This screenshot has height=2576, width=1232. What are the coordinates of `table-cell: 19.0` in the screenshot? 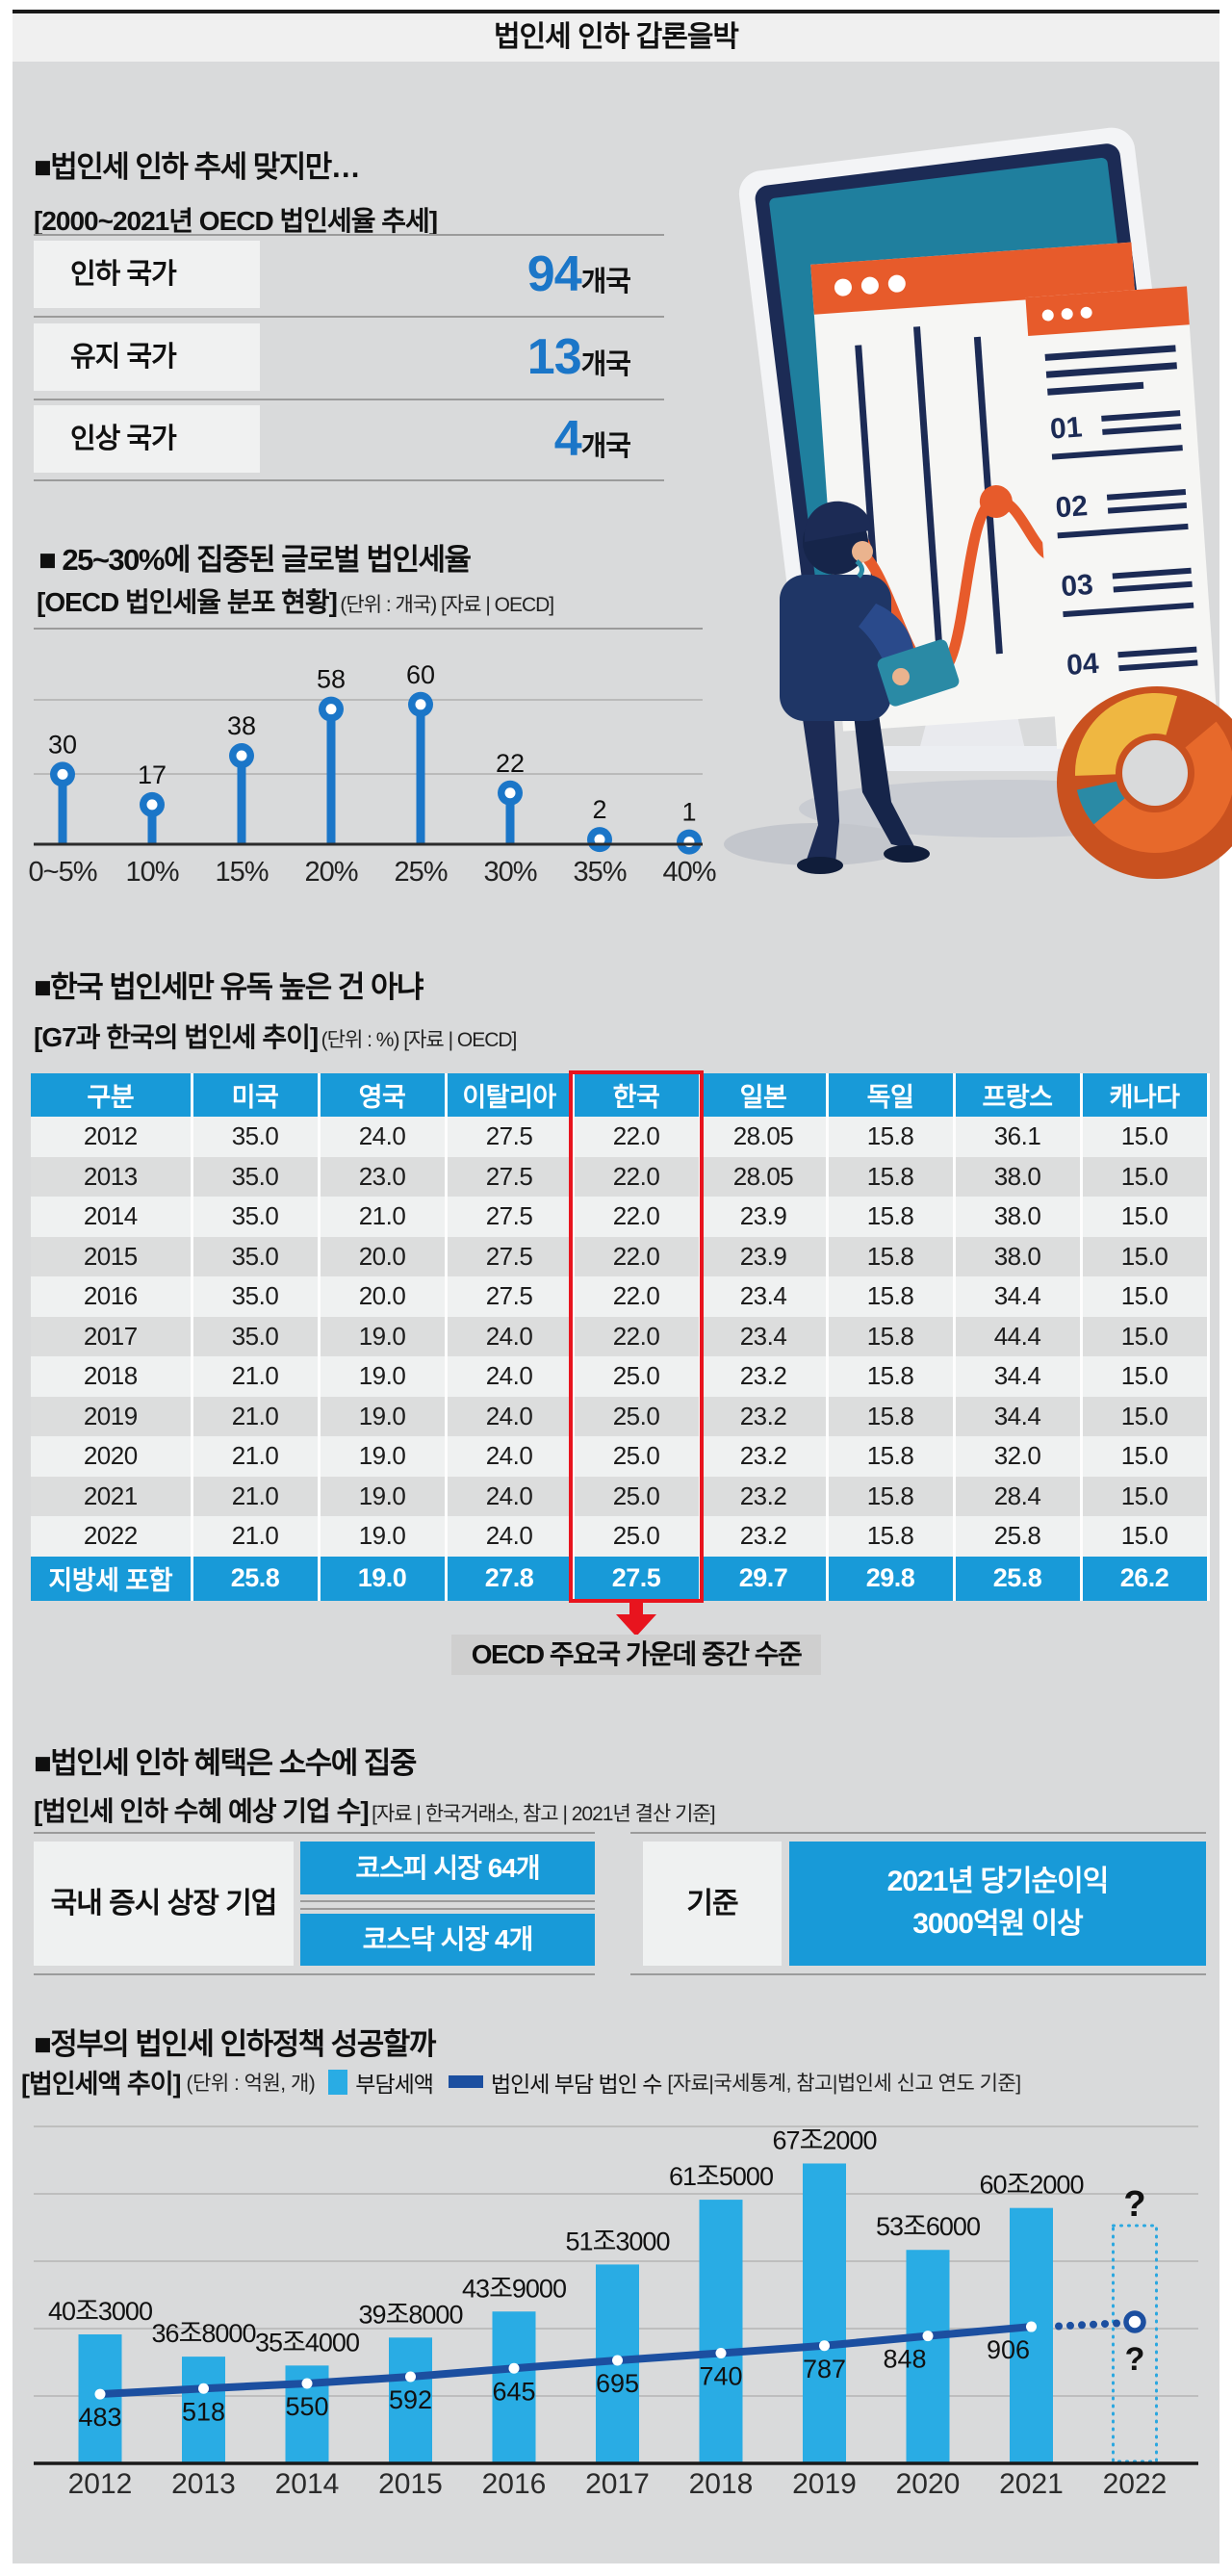 It's located at (383, 1376).